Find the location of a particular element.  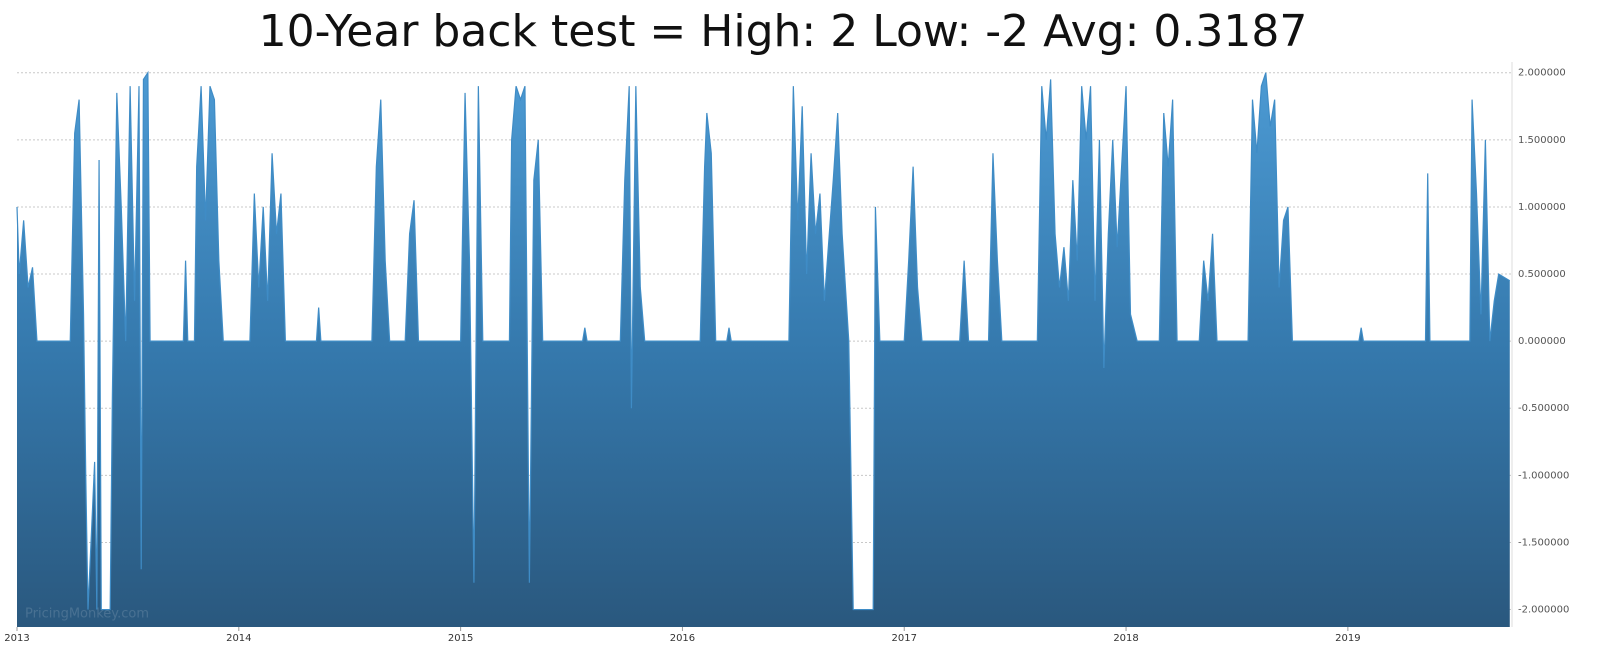

x-tick-label: 2013 is located at coordinates (16, 638).